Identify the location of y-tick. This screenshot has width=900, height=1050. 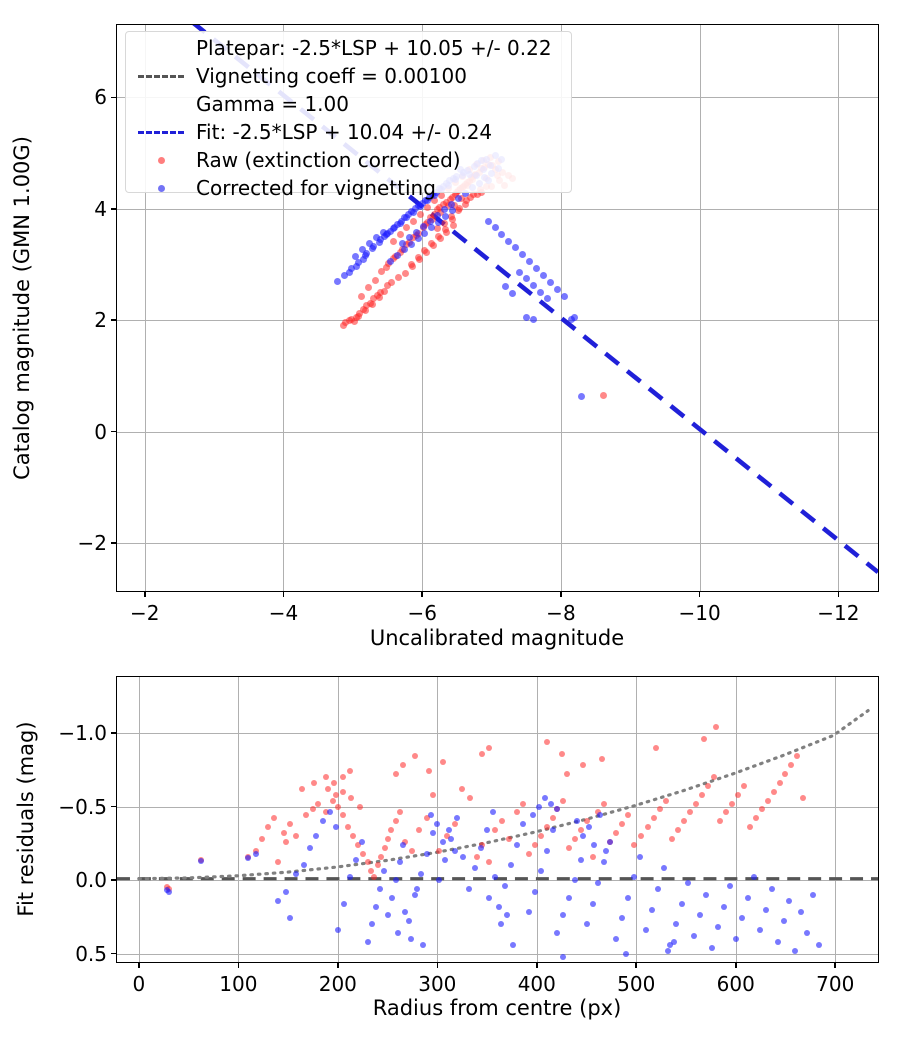
(114, 953).